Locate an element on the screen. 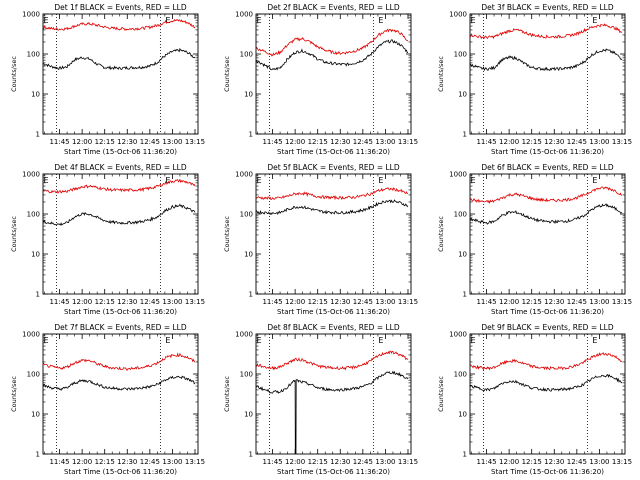 The image size is (640, 480). chart-title: Det 6f BLACK = Events, RED = LLD is located at coordinates (547, 167).